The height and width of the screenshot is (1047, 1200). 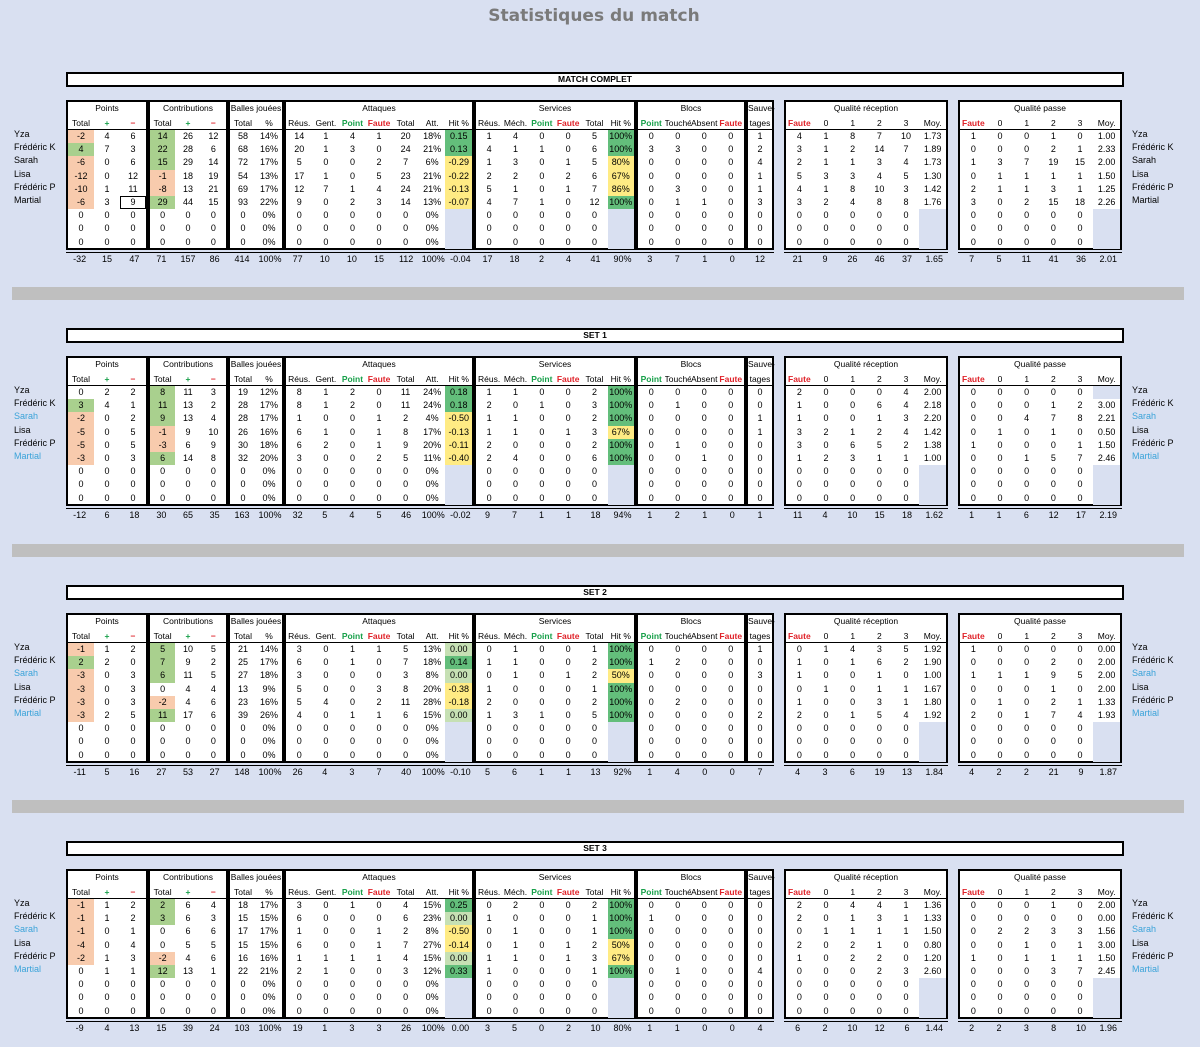 I want to click on table-cell: 7, so click(x=406, y=162).